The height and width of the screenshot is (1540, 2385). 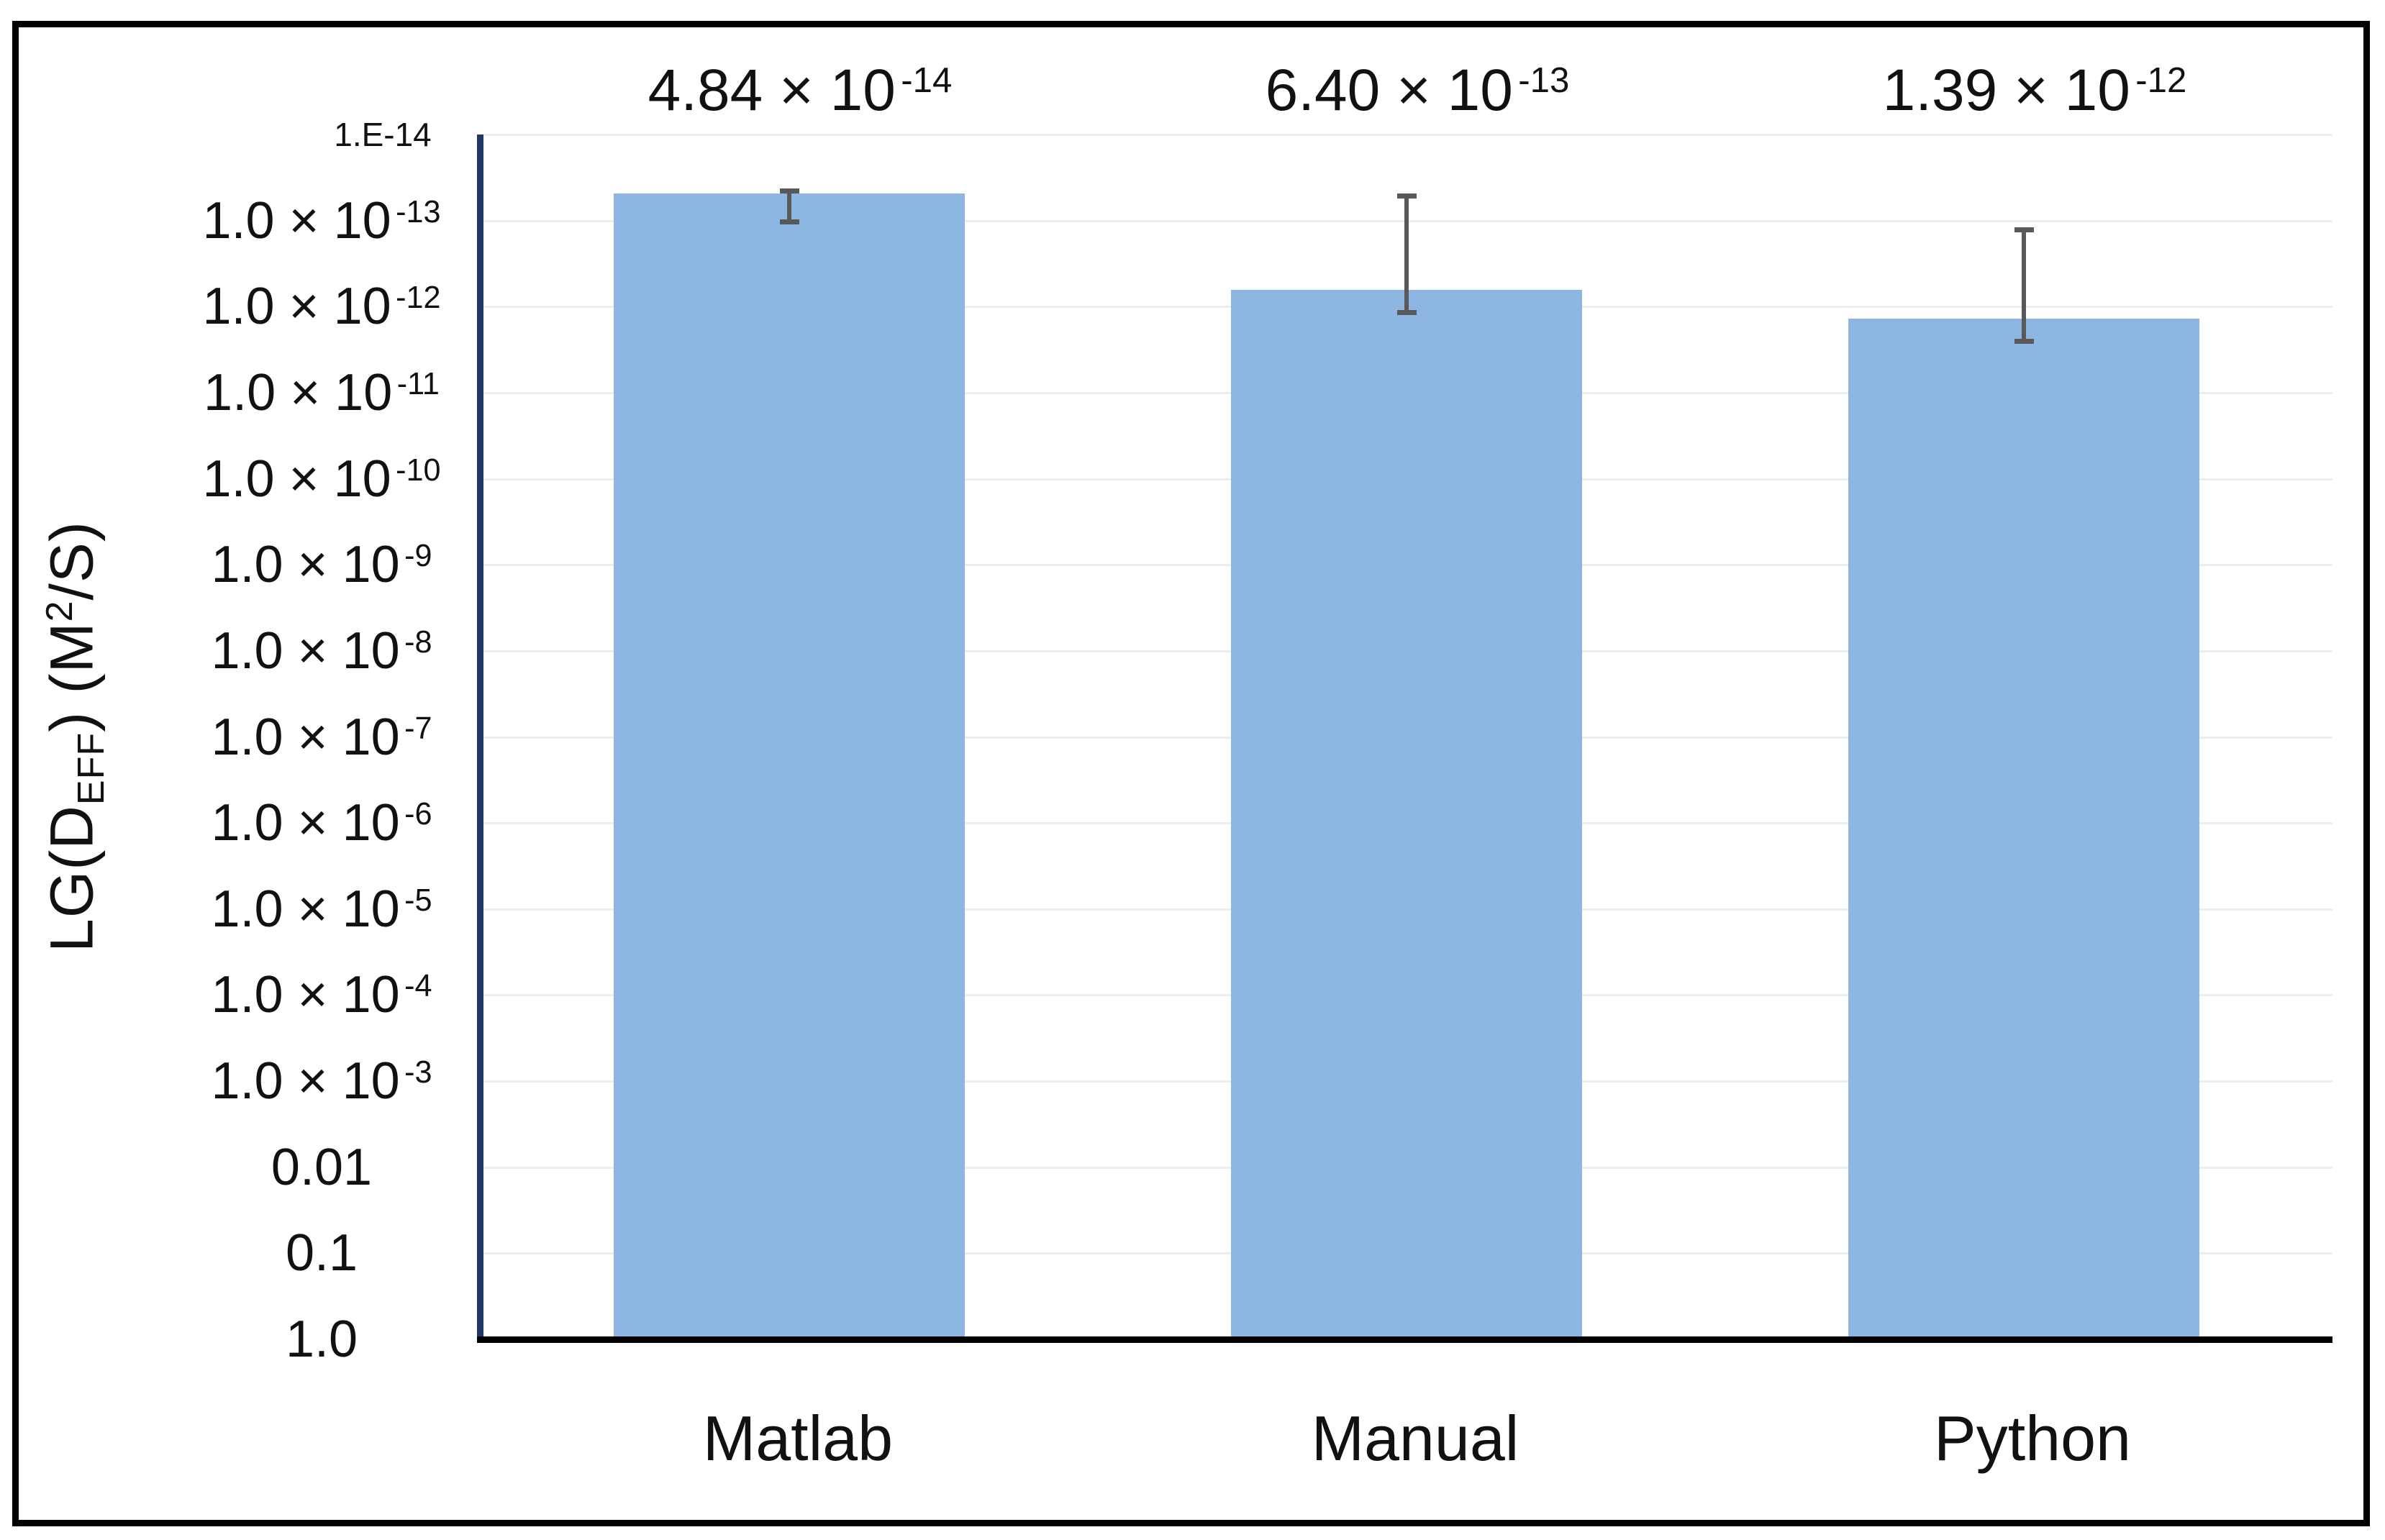 I want to click on y-tick-label: 1.0 × 10 -9, so click(x=321, y=564).